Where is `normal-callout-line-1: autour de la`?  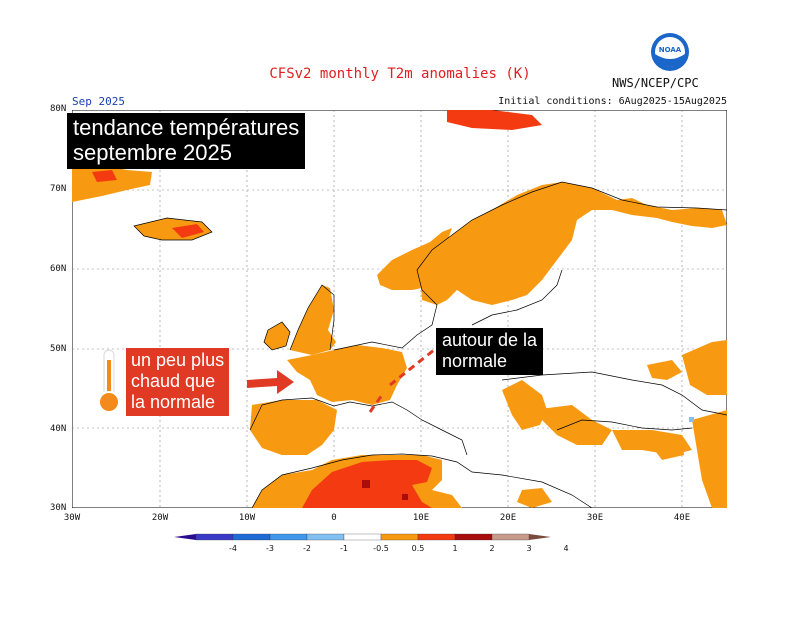 normal-callout-line-1: autour de la is located at coordinates (490, 340).